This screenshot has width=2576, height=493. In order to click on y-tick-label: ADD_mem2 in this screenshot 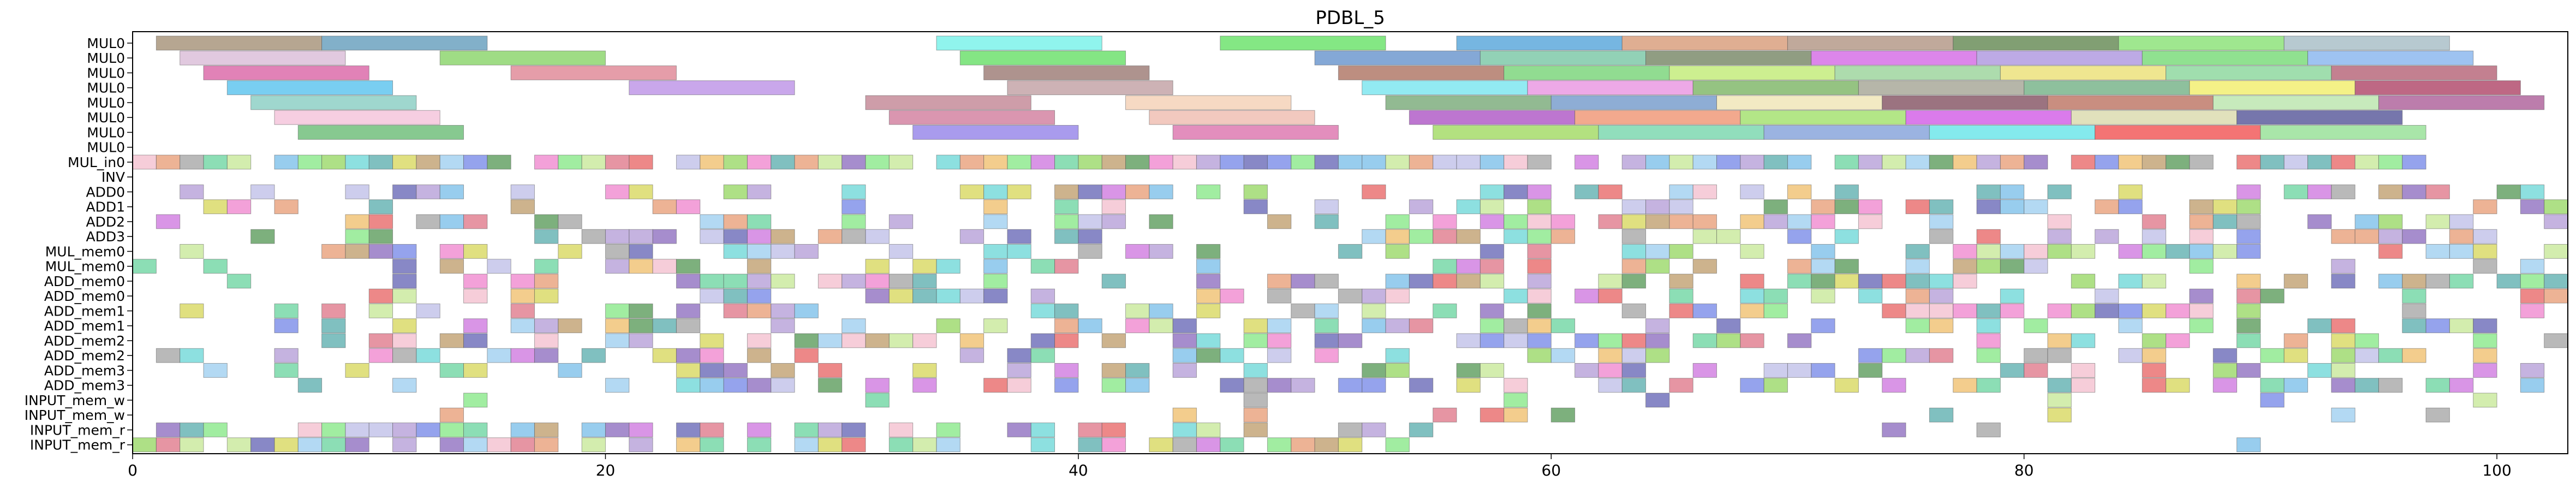, I will do `click(84, 356)`.